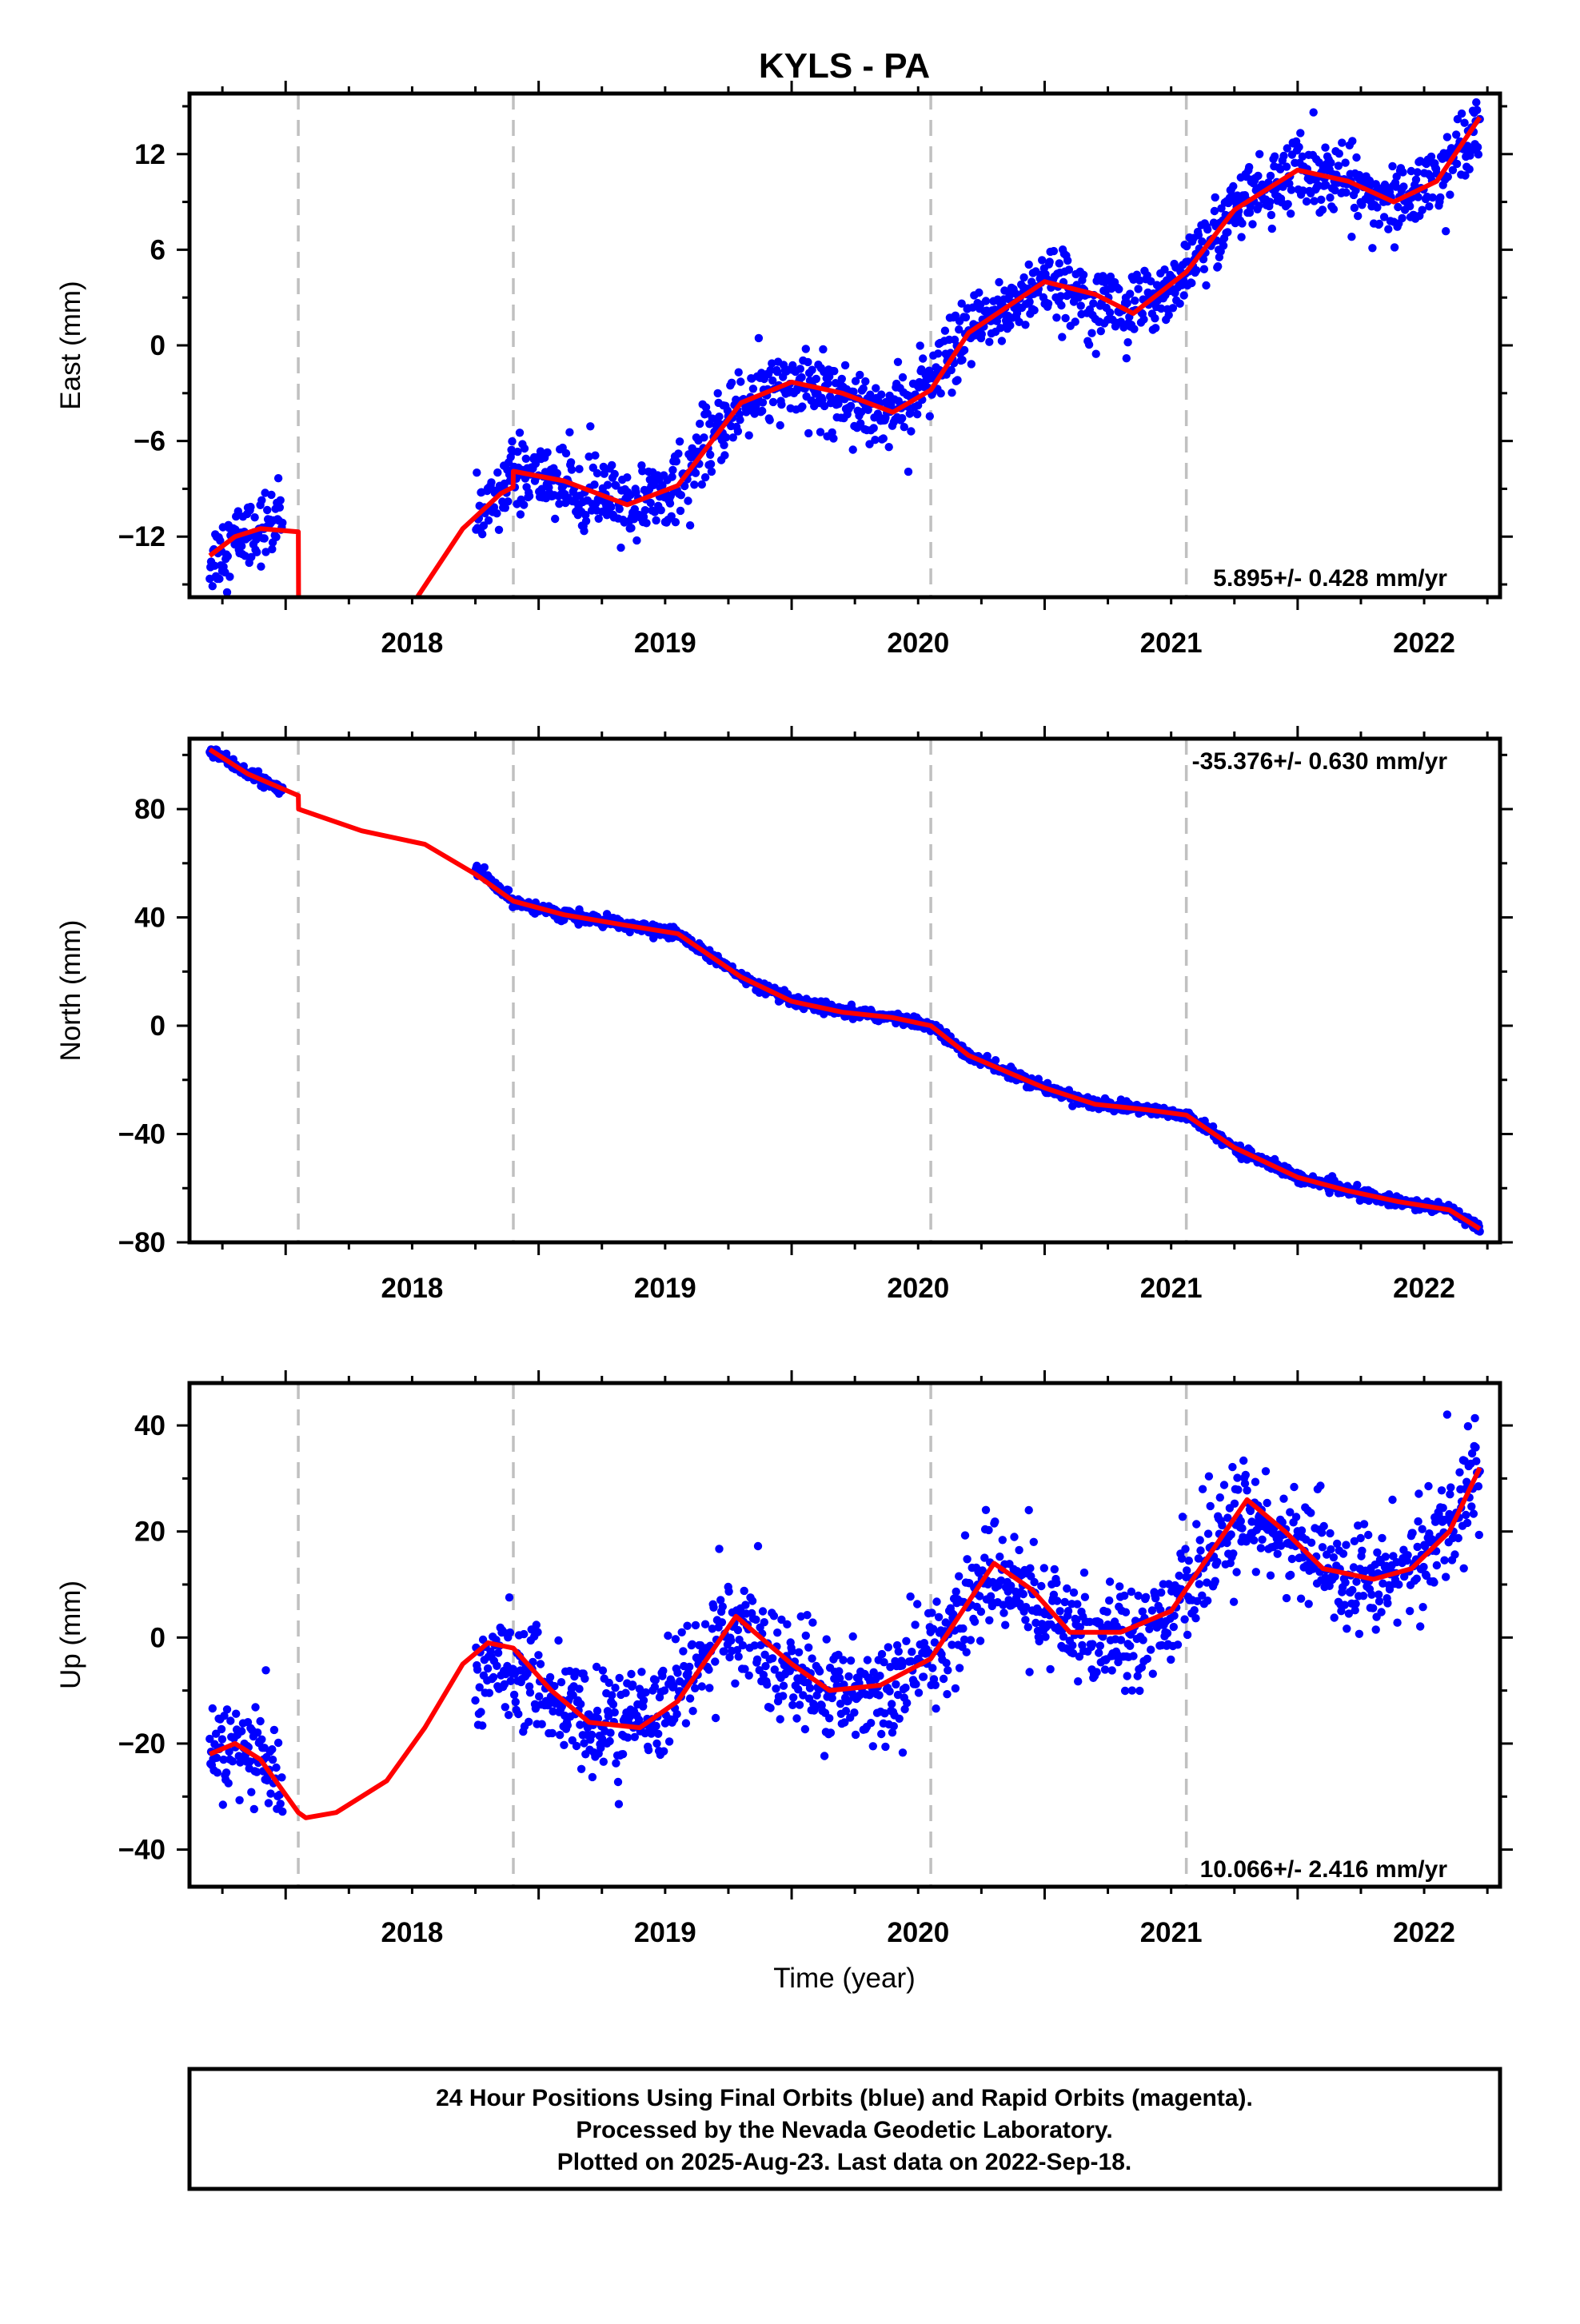 The height and width of the screenshot is (2324, 1580). Describe the element at coordinates (1330, 579) in the screenshot. I see `east-rate-label: 5.895+/- 0.428 mm/yr` at that location.